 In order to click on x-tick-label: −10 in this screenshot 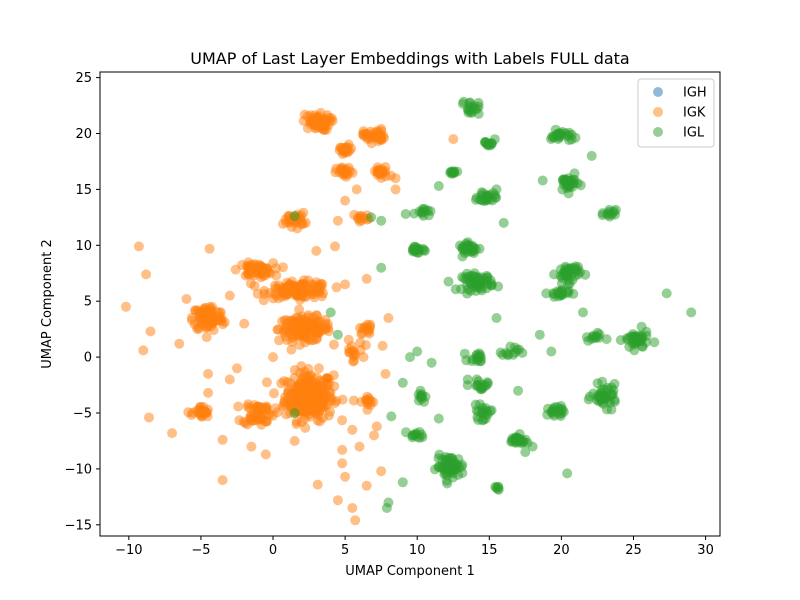, I will do `click(128, 550)`.